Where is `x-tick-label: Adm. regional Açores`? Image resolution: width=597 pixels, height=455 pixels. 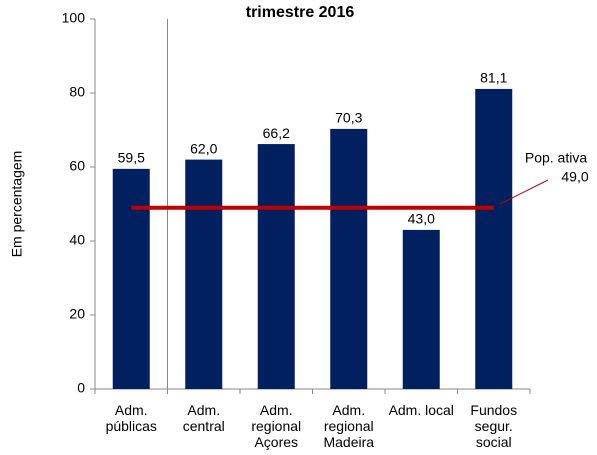
x-tick-label: Adm. regional Açores is located at coordinates (276, 426).